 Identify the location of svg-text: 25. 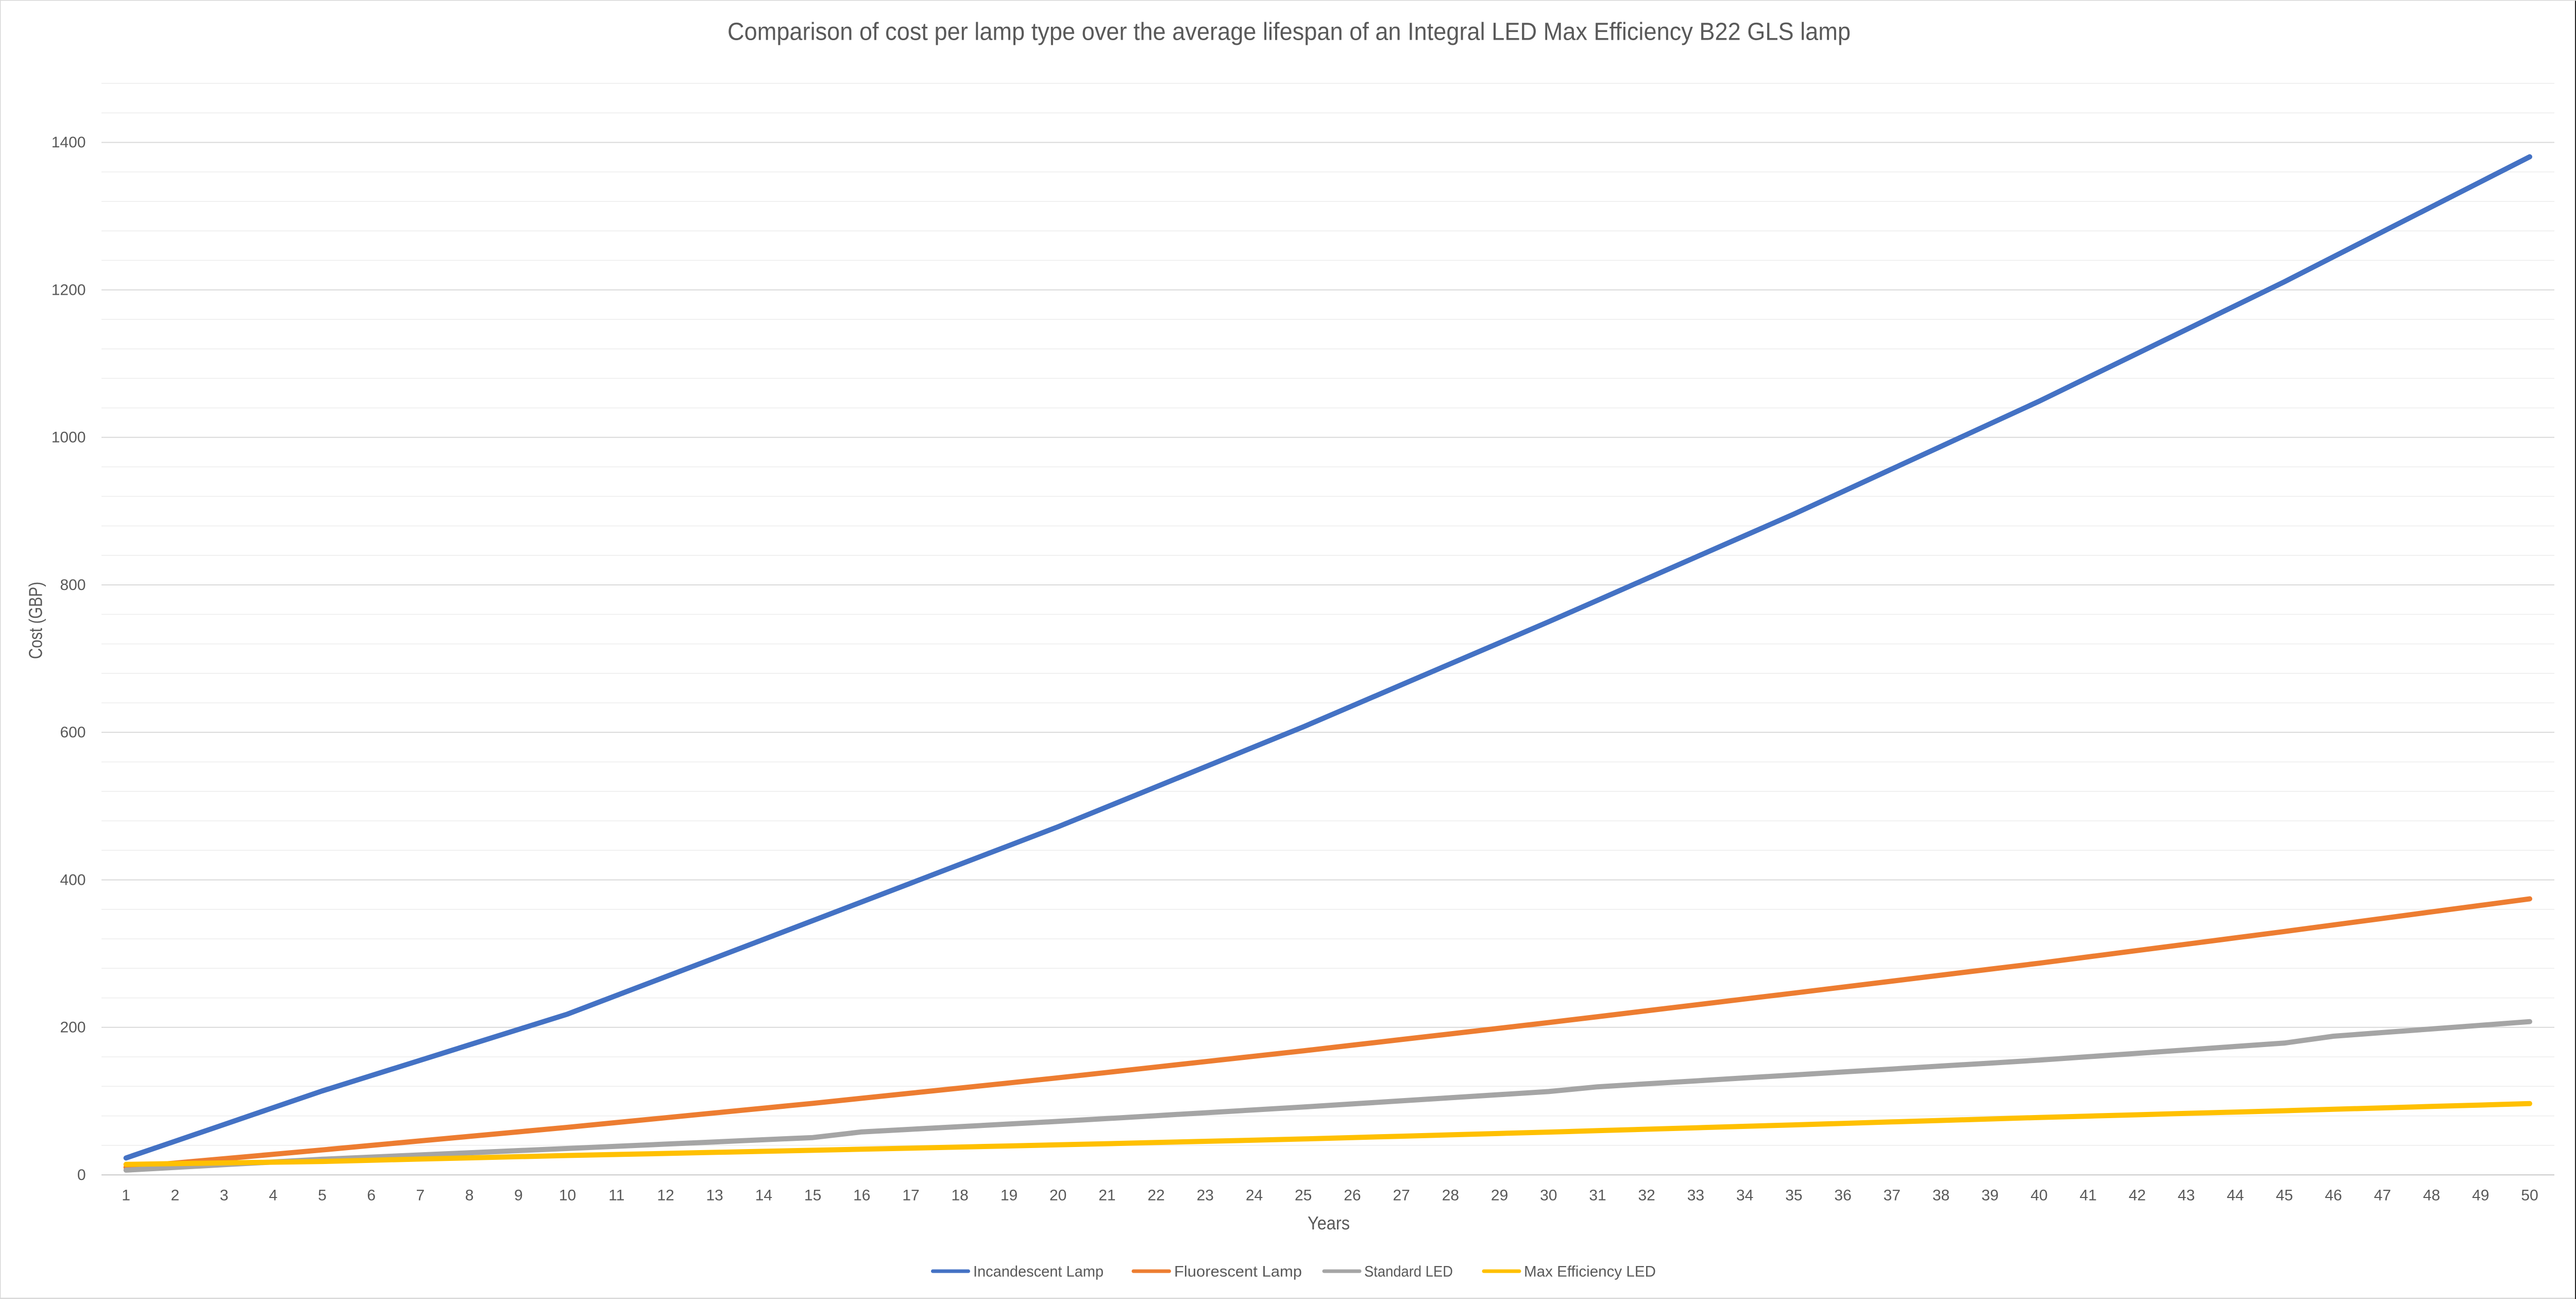
(1303, 1195).